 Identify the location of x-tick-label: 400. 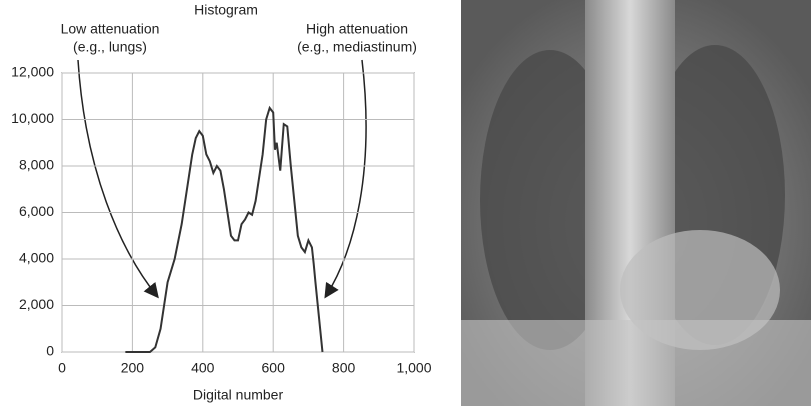
(203, 368).